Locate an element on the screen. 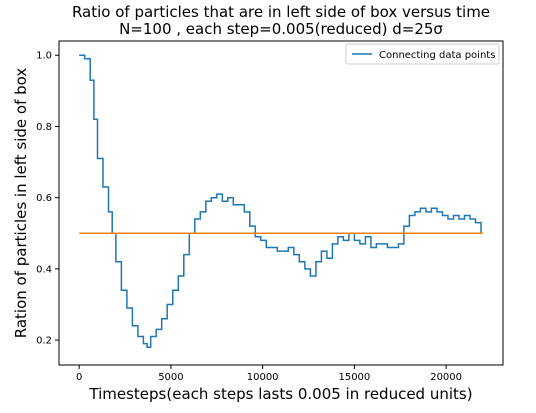 The width and height of the screenshot is (536, 413). legend: Connecting data points is located at coordinates (422, 54).